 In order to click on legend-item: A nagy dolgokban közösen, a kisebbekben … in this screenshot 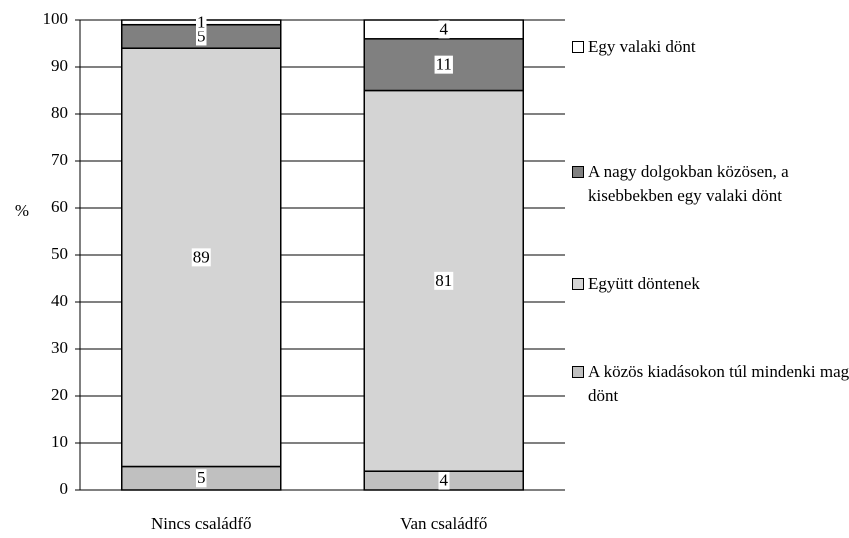, I will do `click(708, 184)`.